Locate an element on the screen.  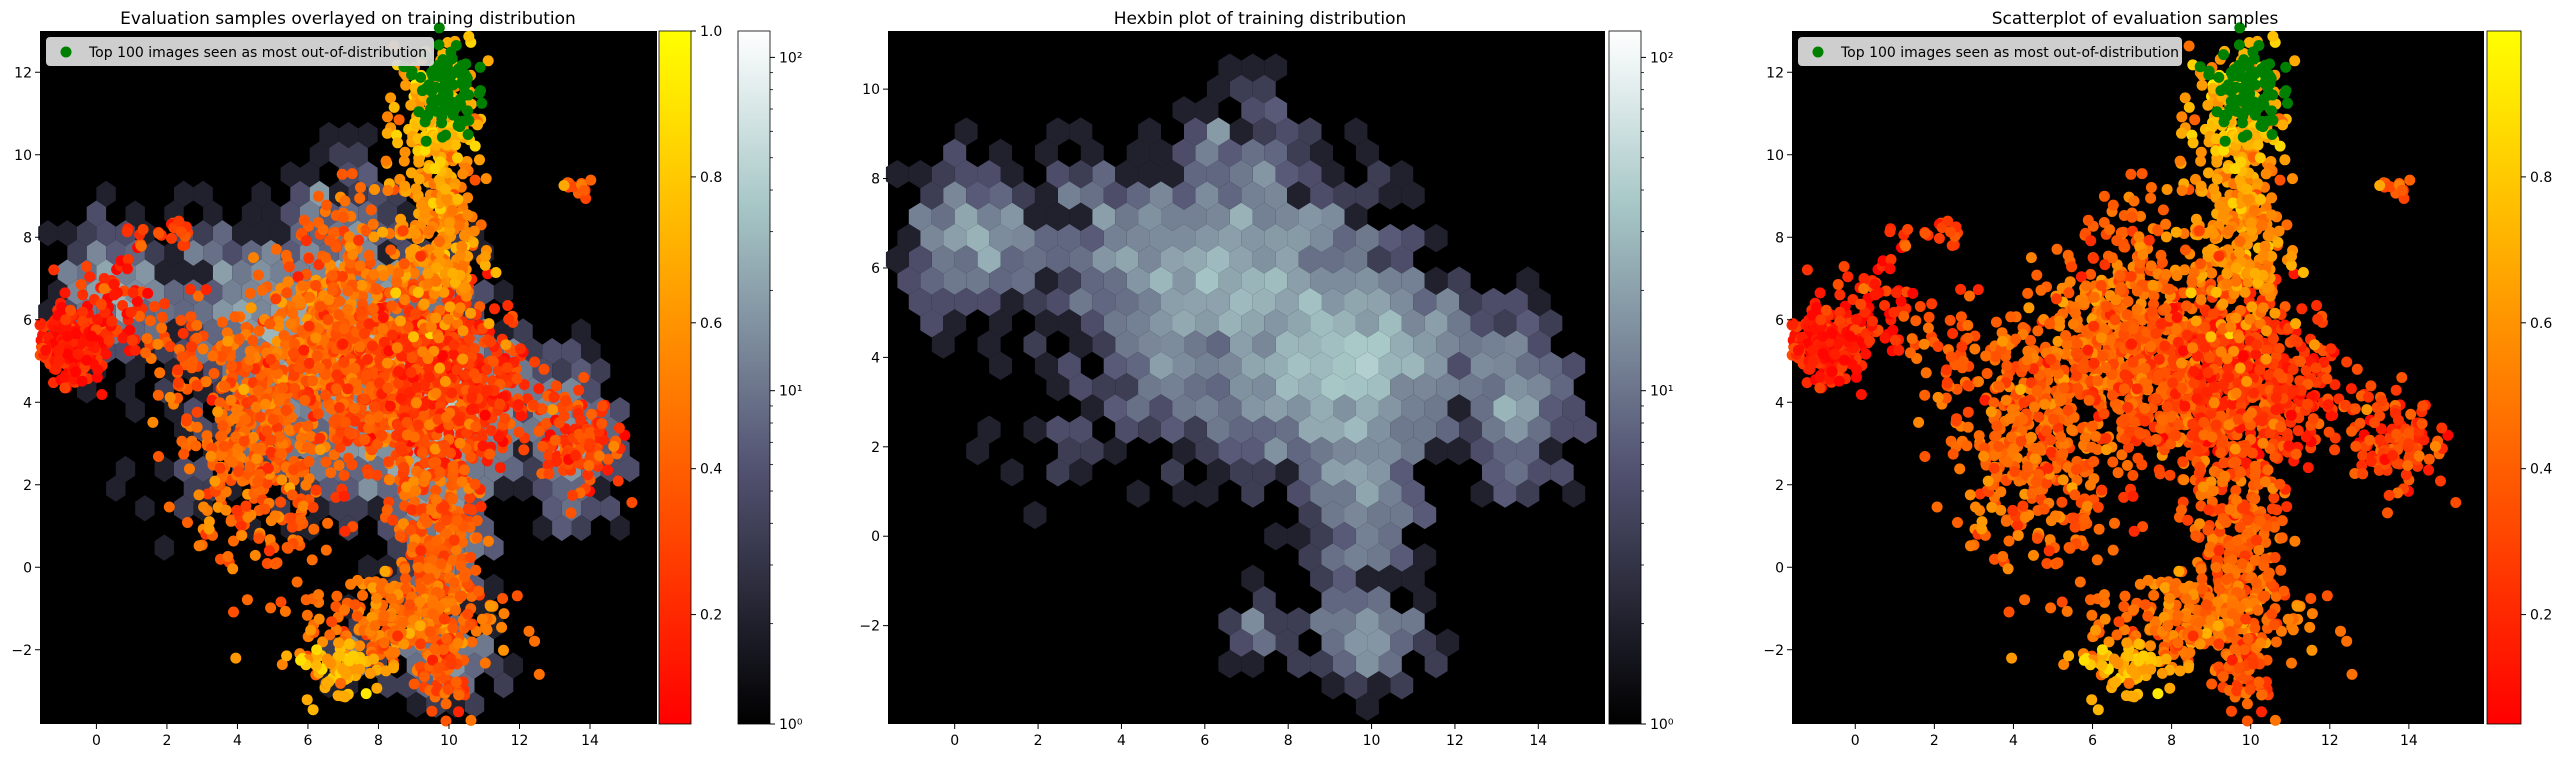
x-tick-label: 2 is located at coordinates (166, 741).